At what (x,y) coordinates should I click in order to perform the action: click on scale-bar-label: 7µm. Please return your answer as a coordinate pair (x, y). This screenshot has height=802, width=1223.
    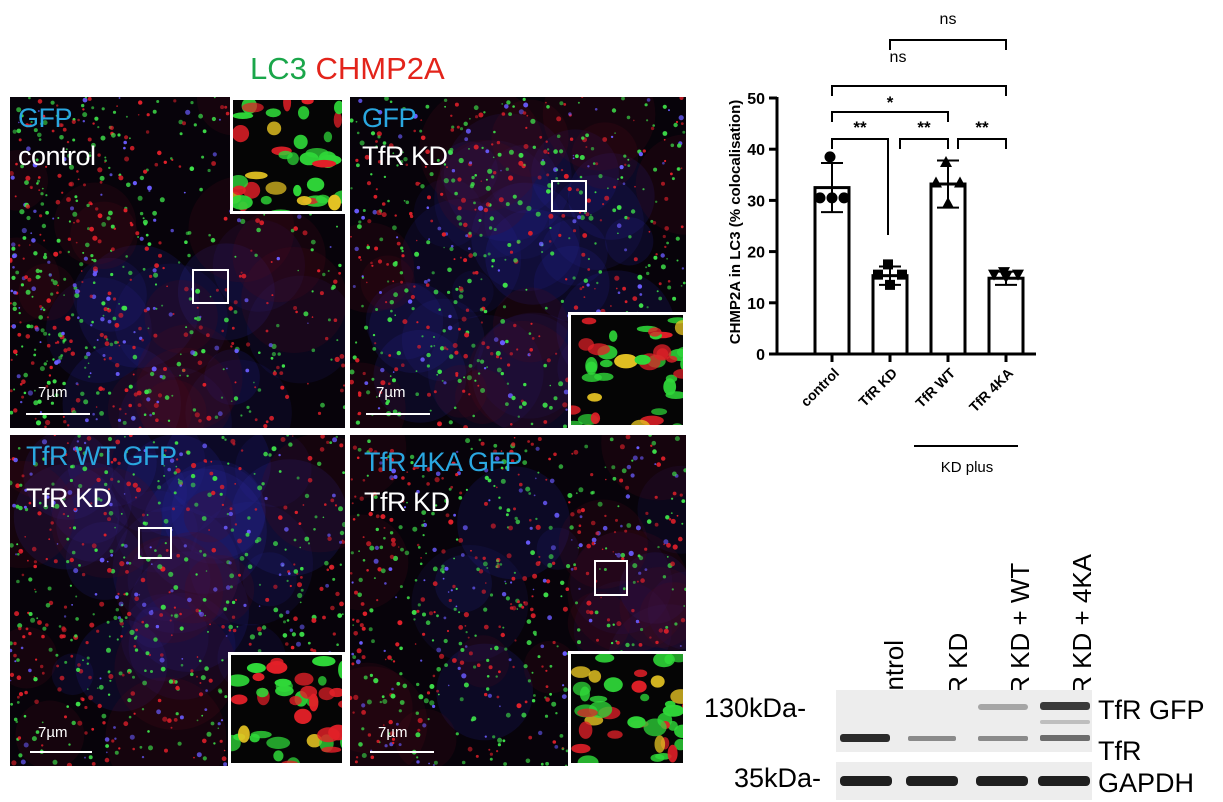
    Looking at the image, I should click on (53, 732).